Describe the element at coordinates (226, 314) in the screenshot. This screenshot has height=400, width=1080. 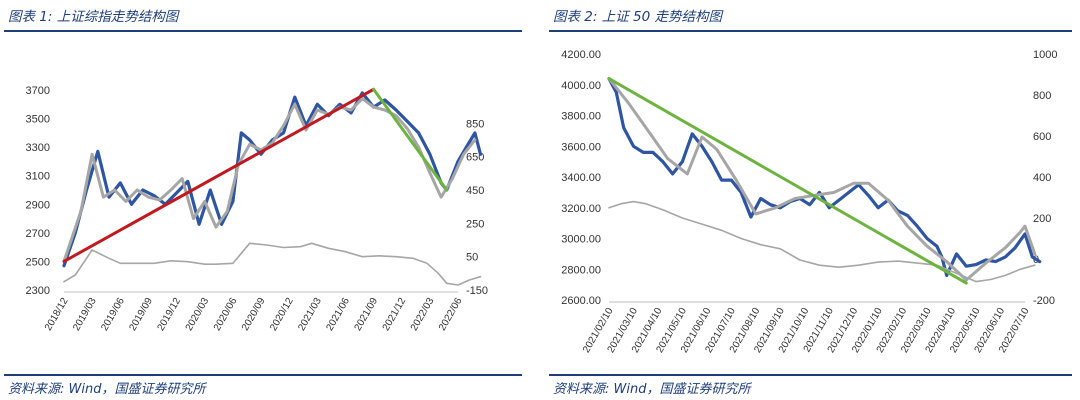
I see `x-tick-label: 2020/06` at that location.